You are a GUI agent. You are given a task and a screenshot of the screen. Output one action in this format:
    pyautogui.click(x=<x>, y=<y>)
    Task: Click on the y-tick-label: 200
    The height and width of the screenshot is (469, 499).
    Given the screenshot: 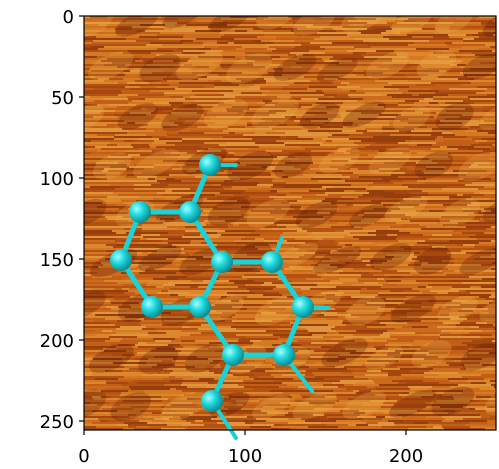 What is the action you would take?
    pyautogui.click(x=57, y=341)
    